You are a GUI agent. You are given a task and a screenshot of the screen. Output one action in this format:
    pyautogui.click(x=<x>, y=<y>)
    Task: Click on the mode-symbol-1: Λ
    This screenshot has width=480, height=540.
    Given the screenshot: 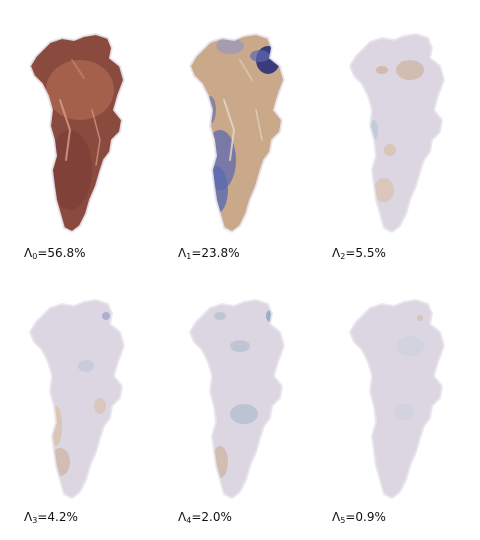 What is the action you would take?
    pyautogui.click(x=182, y=253)
    